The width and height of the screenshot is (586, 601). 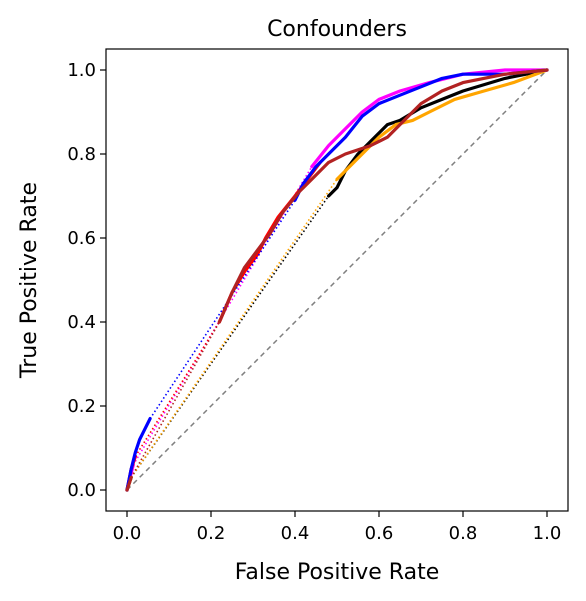 I want to click on x-tick-label: 0.6, so click(x=379, y=533).